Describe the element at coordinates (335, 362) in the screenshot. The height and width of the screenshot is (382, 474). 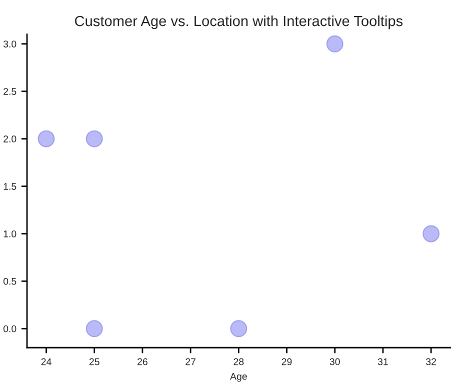
I see `x-tick-label: 30` at that location.